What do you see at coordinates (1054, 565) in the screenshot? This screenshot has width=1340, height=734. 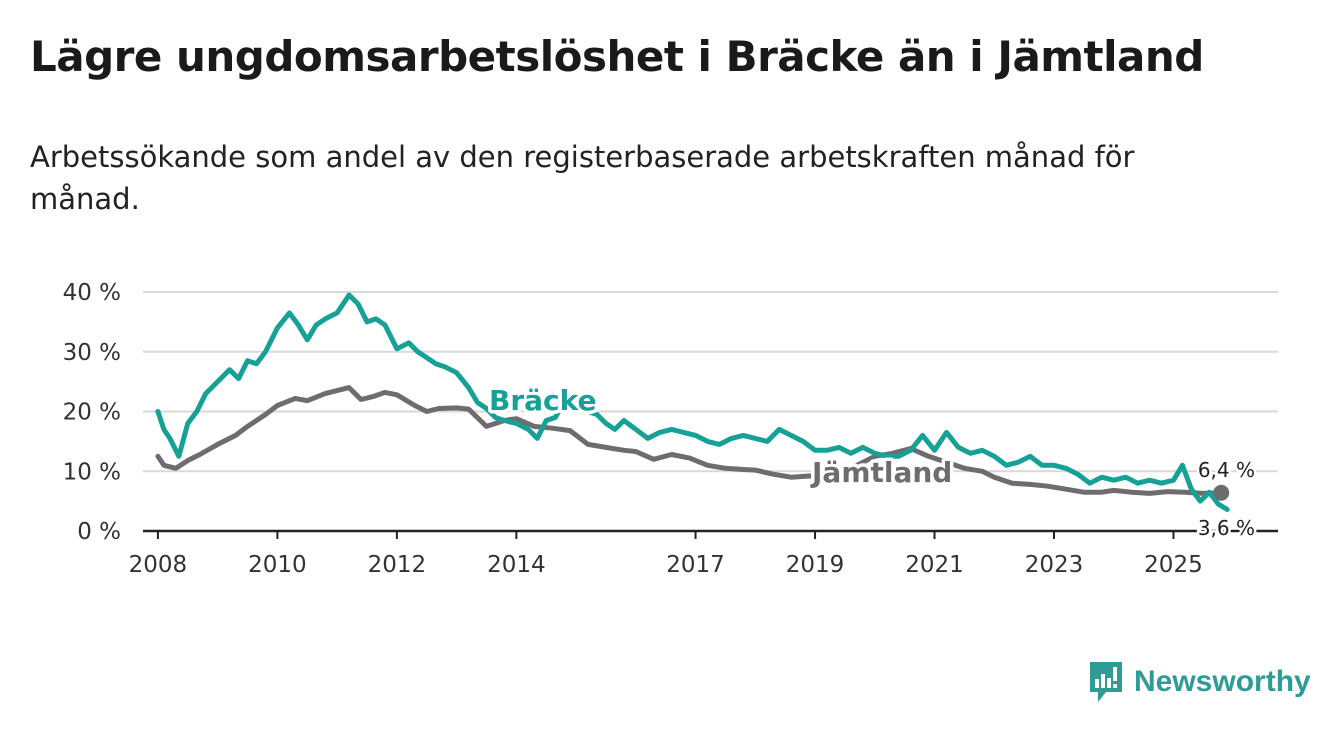 I see `x-tick-label: 2023` at bounding box center [1054, 565].